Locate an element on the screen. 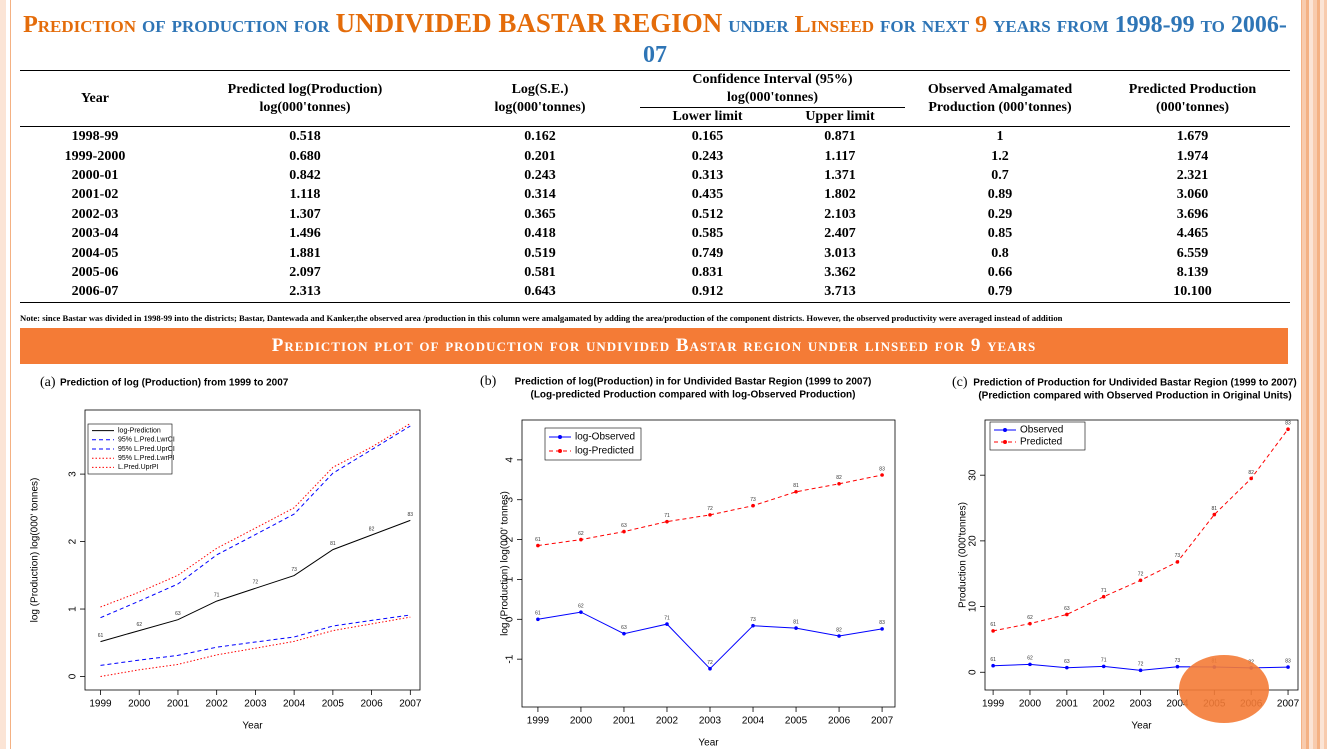 This screenshot has height=749, width=1327. table-cell: 0.29 is located at coordinates (1000, 214).